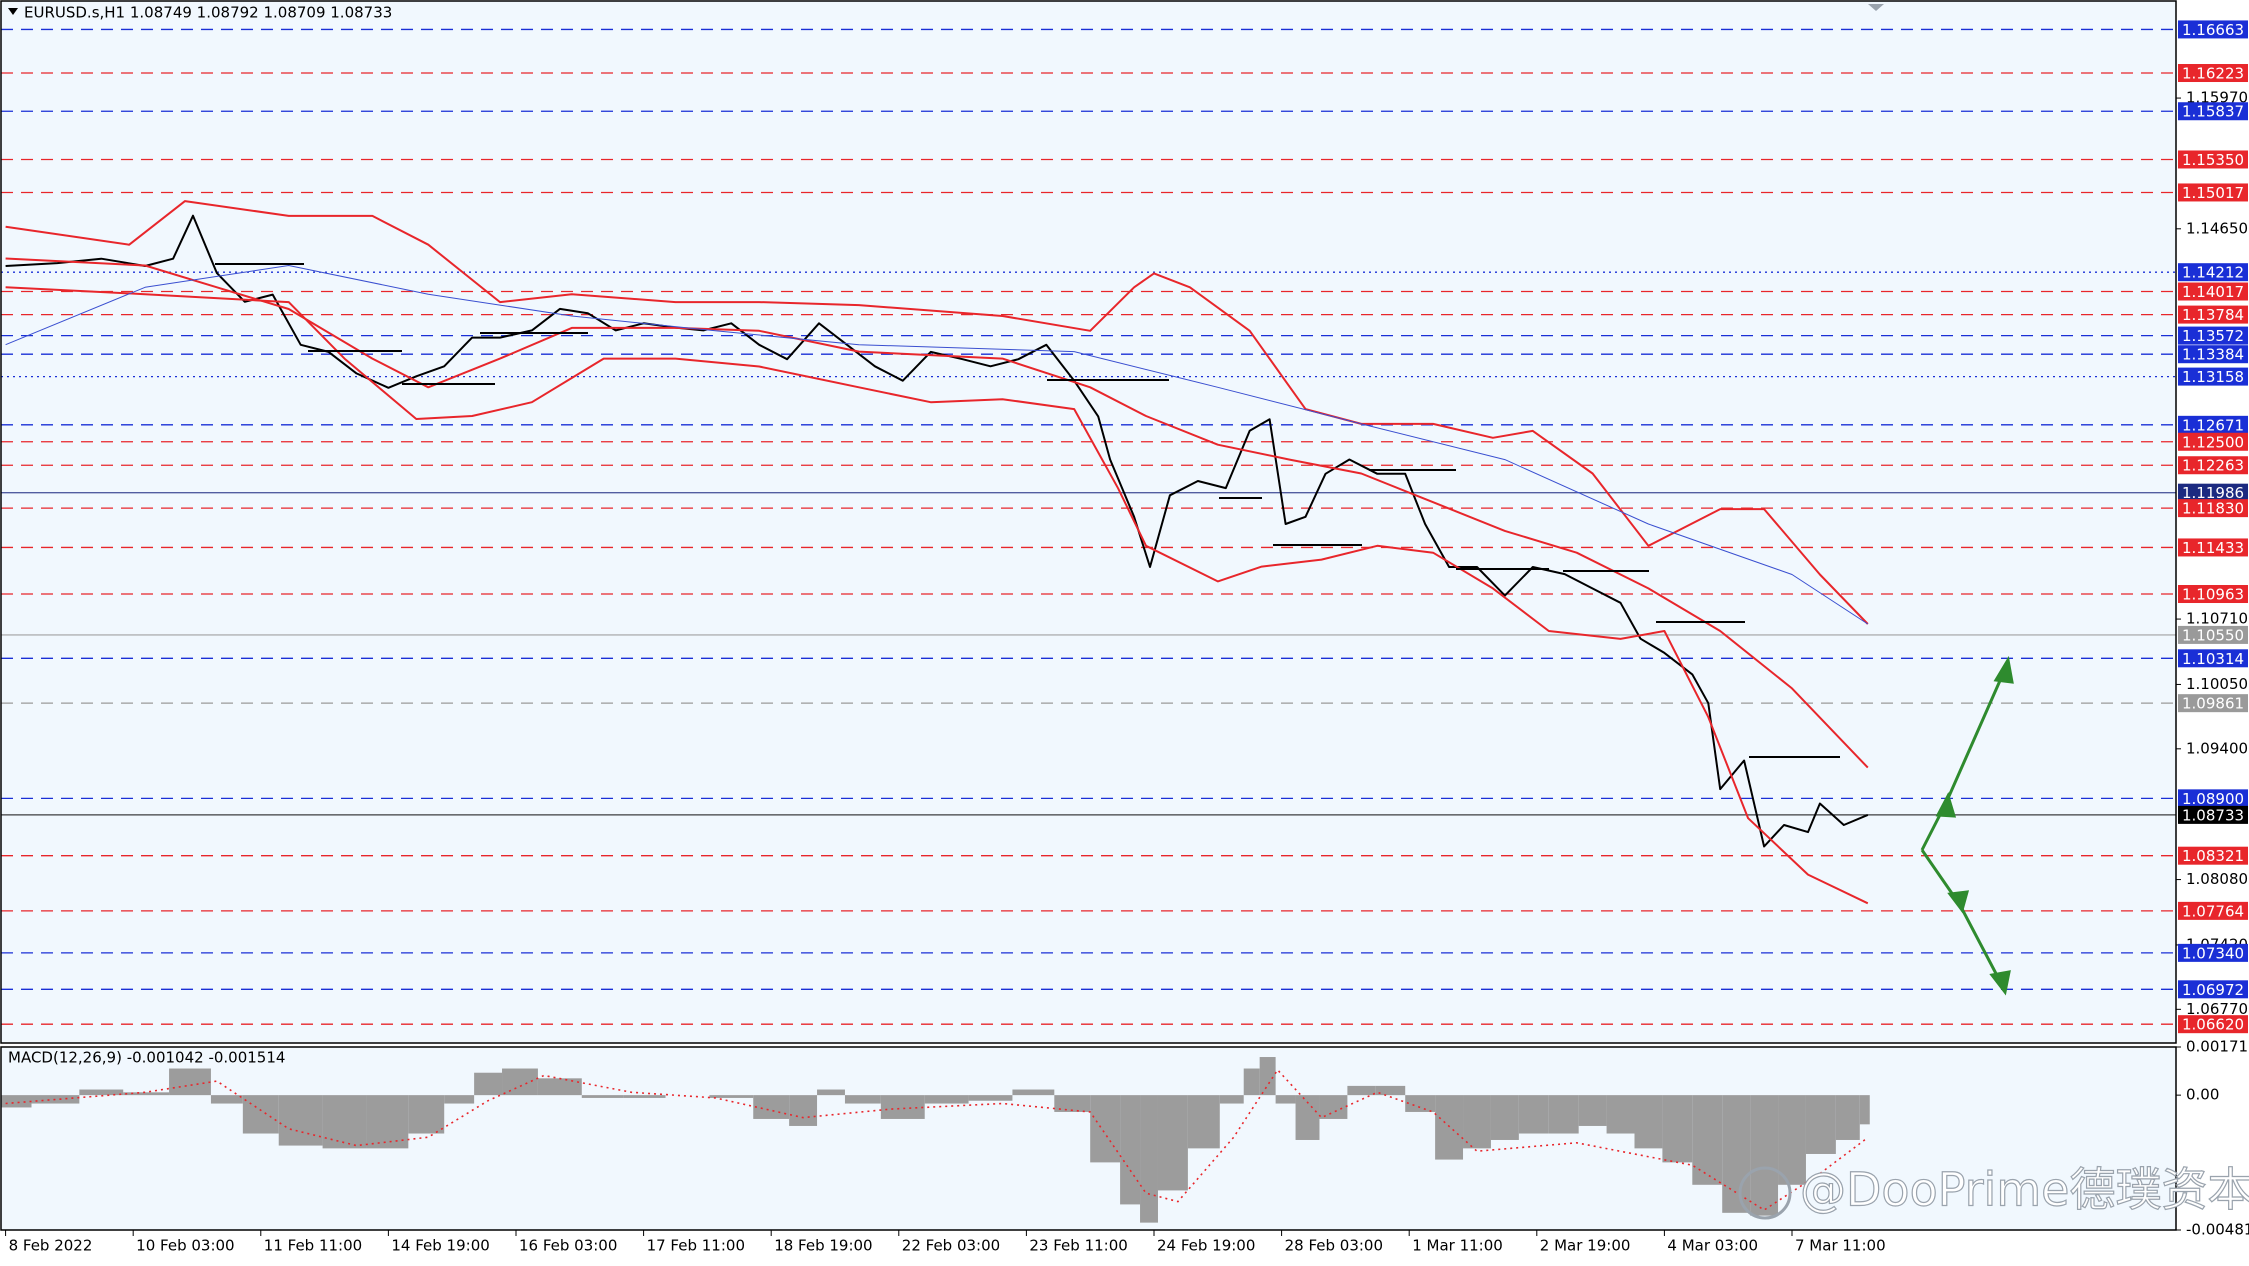 The image size is (2249, 1266). What do you see at coordinates (2213, 355) in the screenshot?
I see `level-label: 1.13384` at bounding box center [2213, 355].